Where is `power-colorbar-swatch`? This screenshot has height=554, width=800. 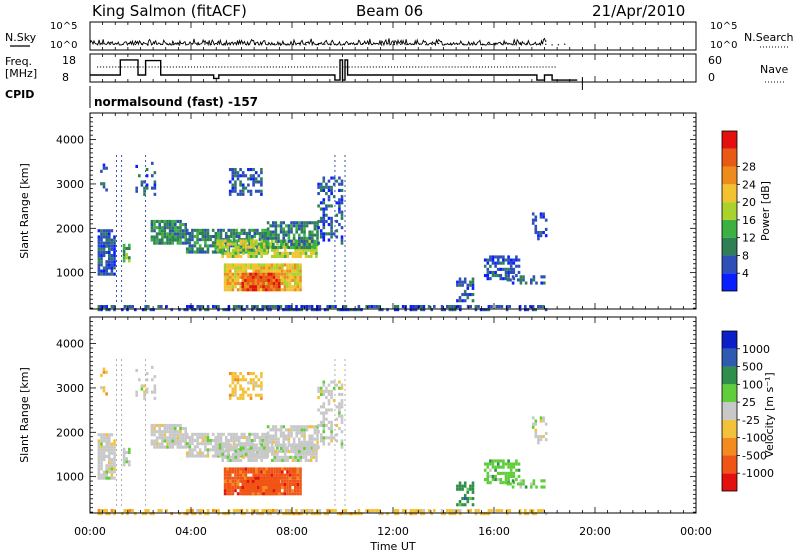
power-colorbar-swatch is located at coordinates (729, 211).